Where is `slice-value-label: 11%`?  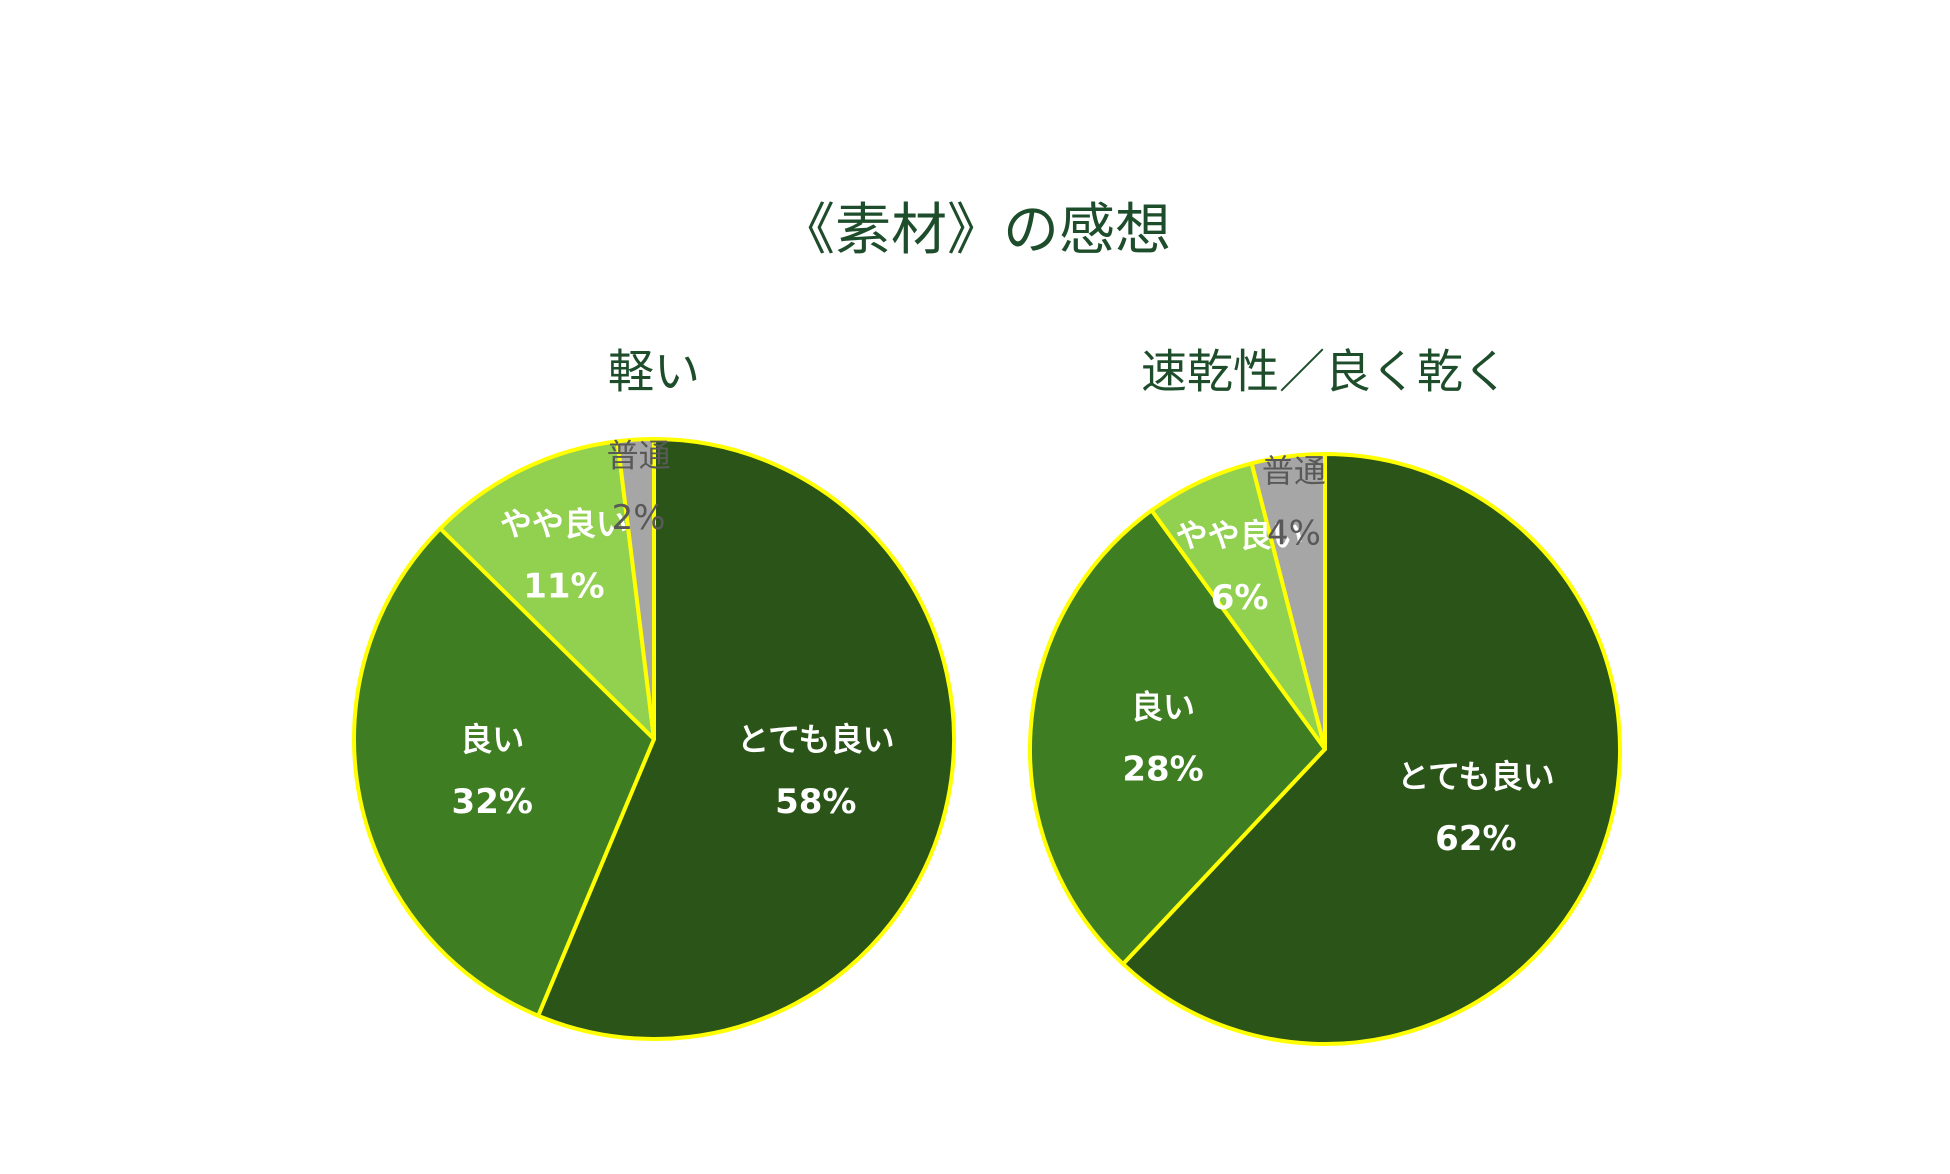
slice-value-label: 11% is located at coordinates (563, 586).